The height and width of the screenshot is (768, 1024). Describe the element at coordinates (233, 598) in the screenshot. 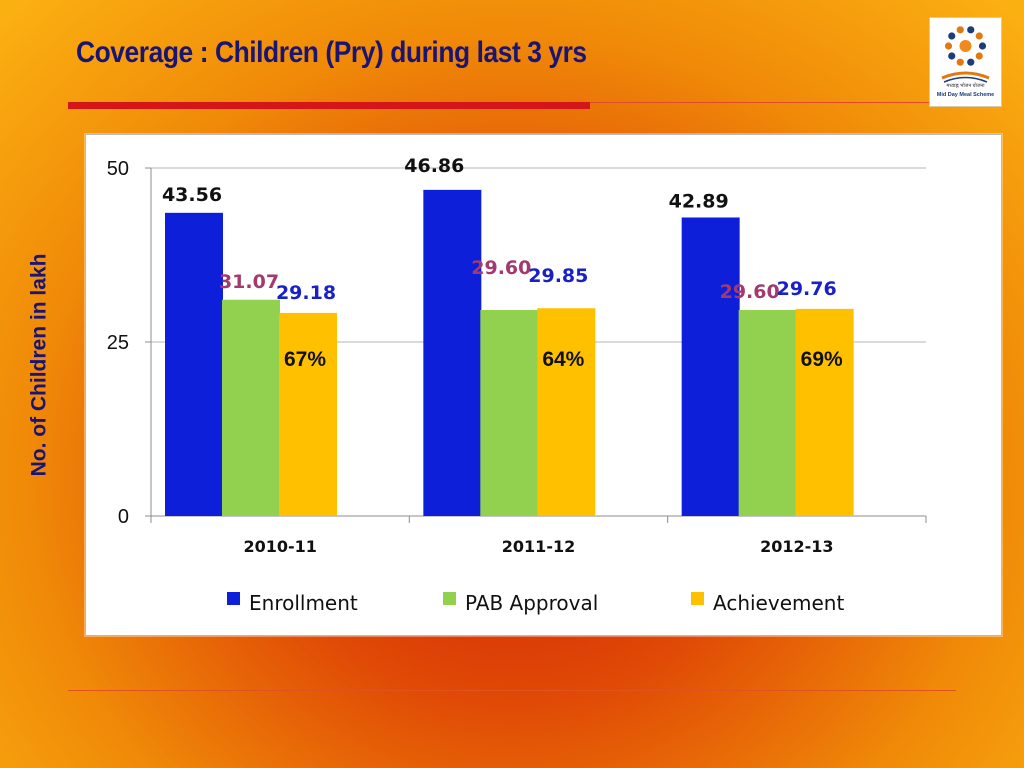

I see `legend-swatch-enrollment` at that location.